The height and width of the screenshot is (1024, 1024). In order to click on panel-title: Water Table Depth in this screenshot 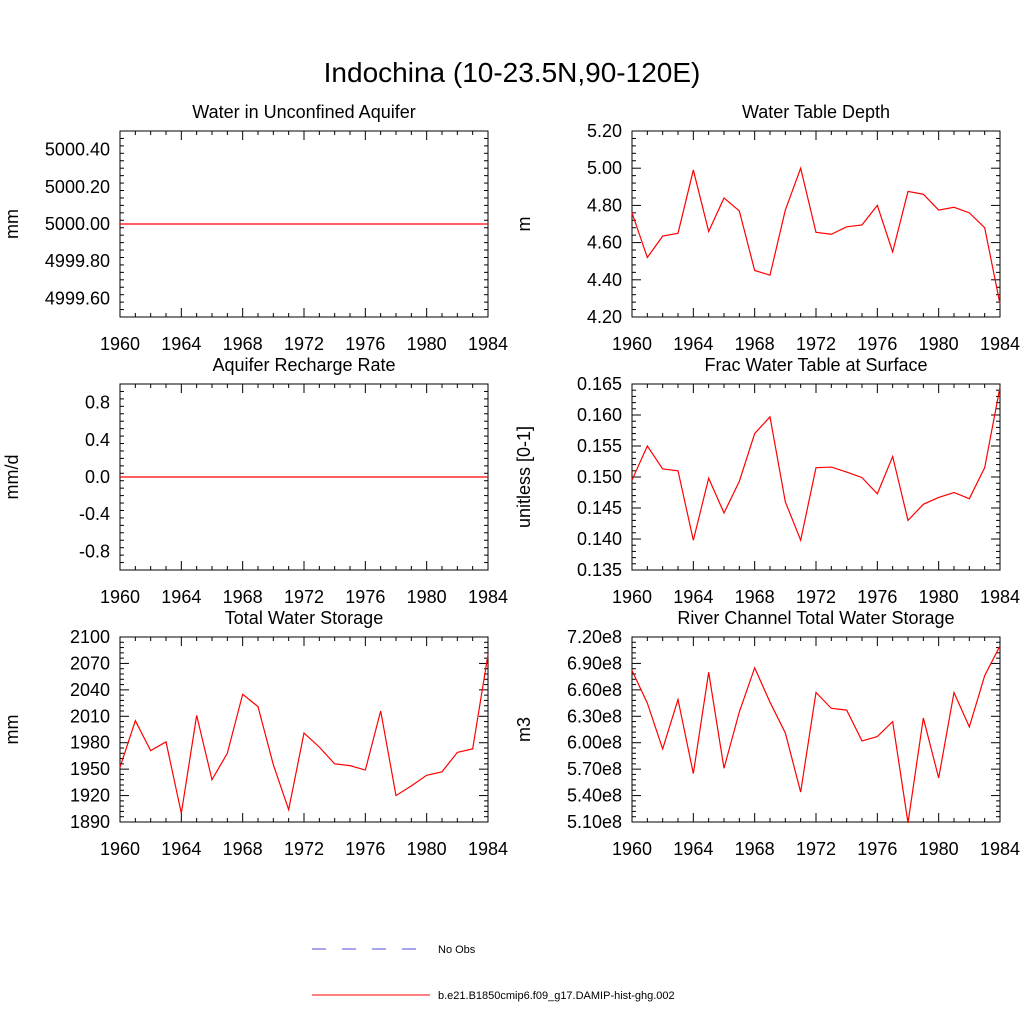, I will do `click(816, 112)`.